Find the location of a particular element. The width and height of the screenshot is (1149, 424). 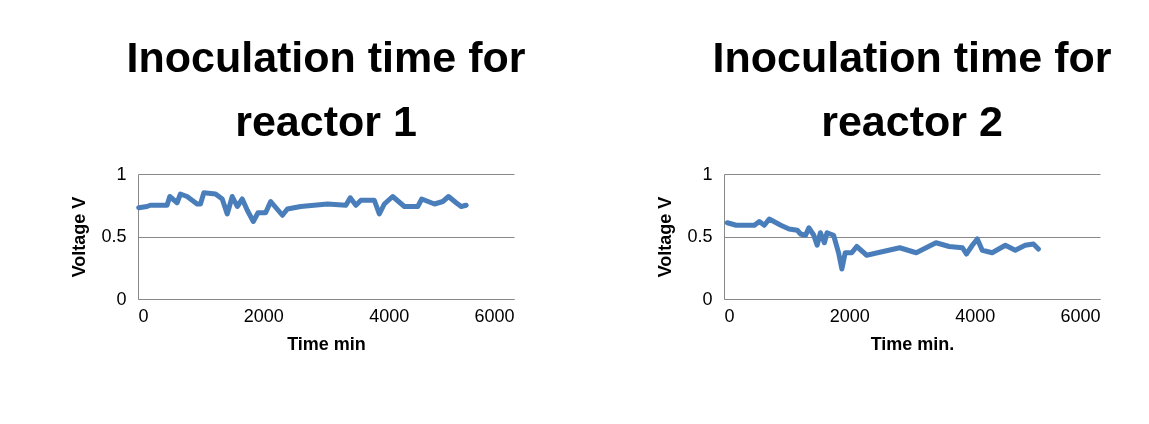

x-axis-title: Time min. is located at coordinates (912, 343).